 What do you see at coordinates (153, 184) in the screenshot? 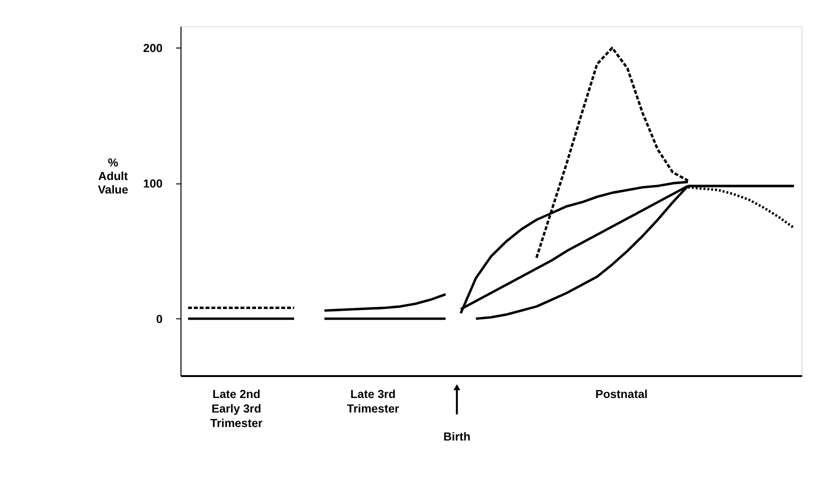
I see `y-tick-label: 100` at bounding box center [153, 184].